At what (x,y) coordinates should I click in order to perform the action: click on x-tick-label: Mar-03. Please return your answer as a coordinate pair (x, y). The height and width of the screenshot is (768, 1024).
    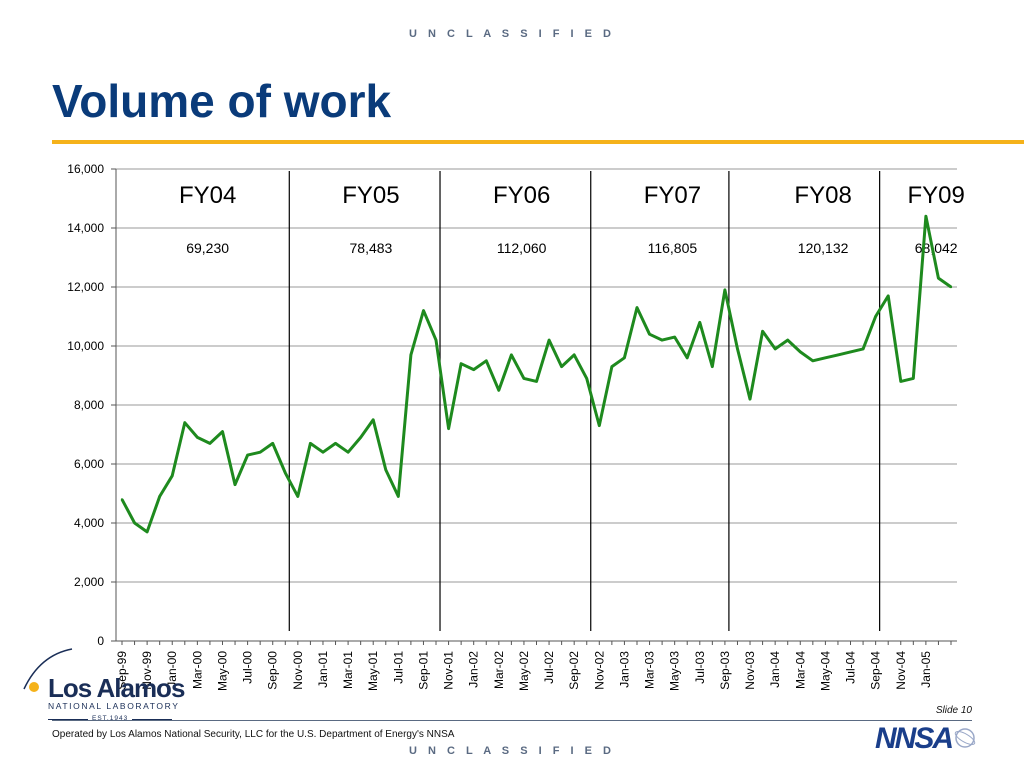
    Looking at the image, I should click on (650, 670).